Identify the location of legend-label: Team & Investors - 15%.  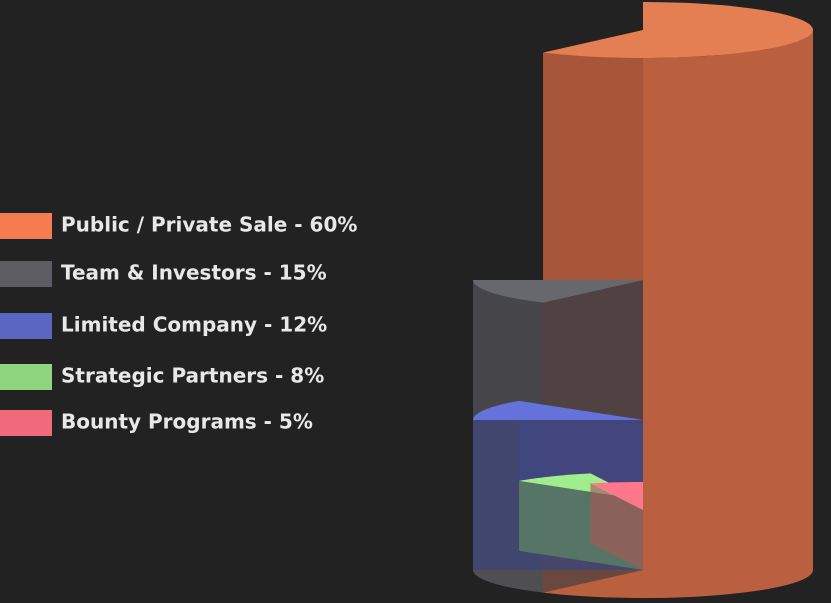
(194, 273).